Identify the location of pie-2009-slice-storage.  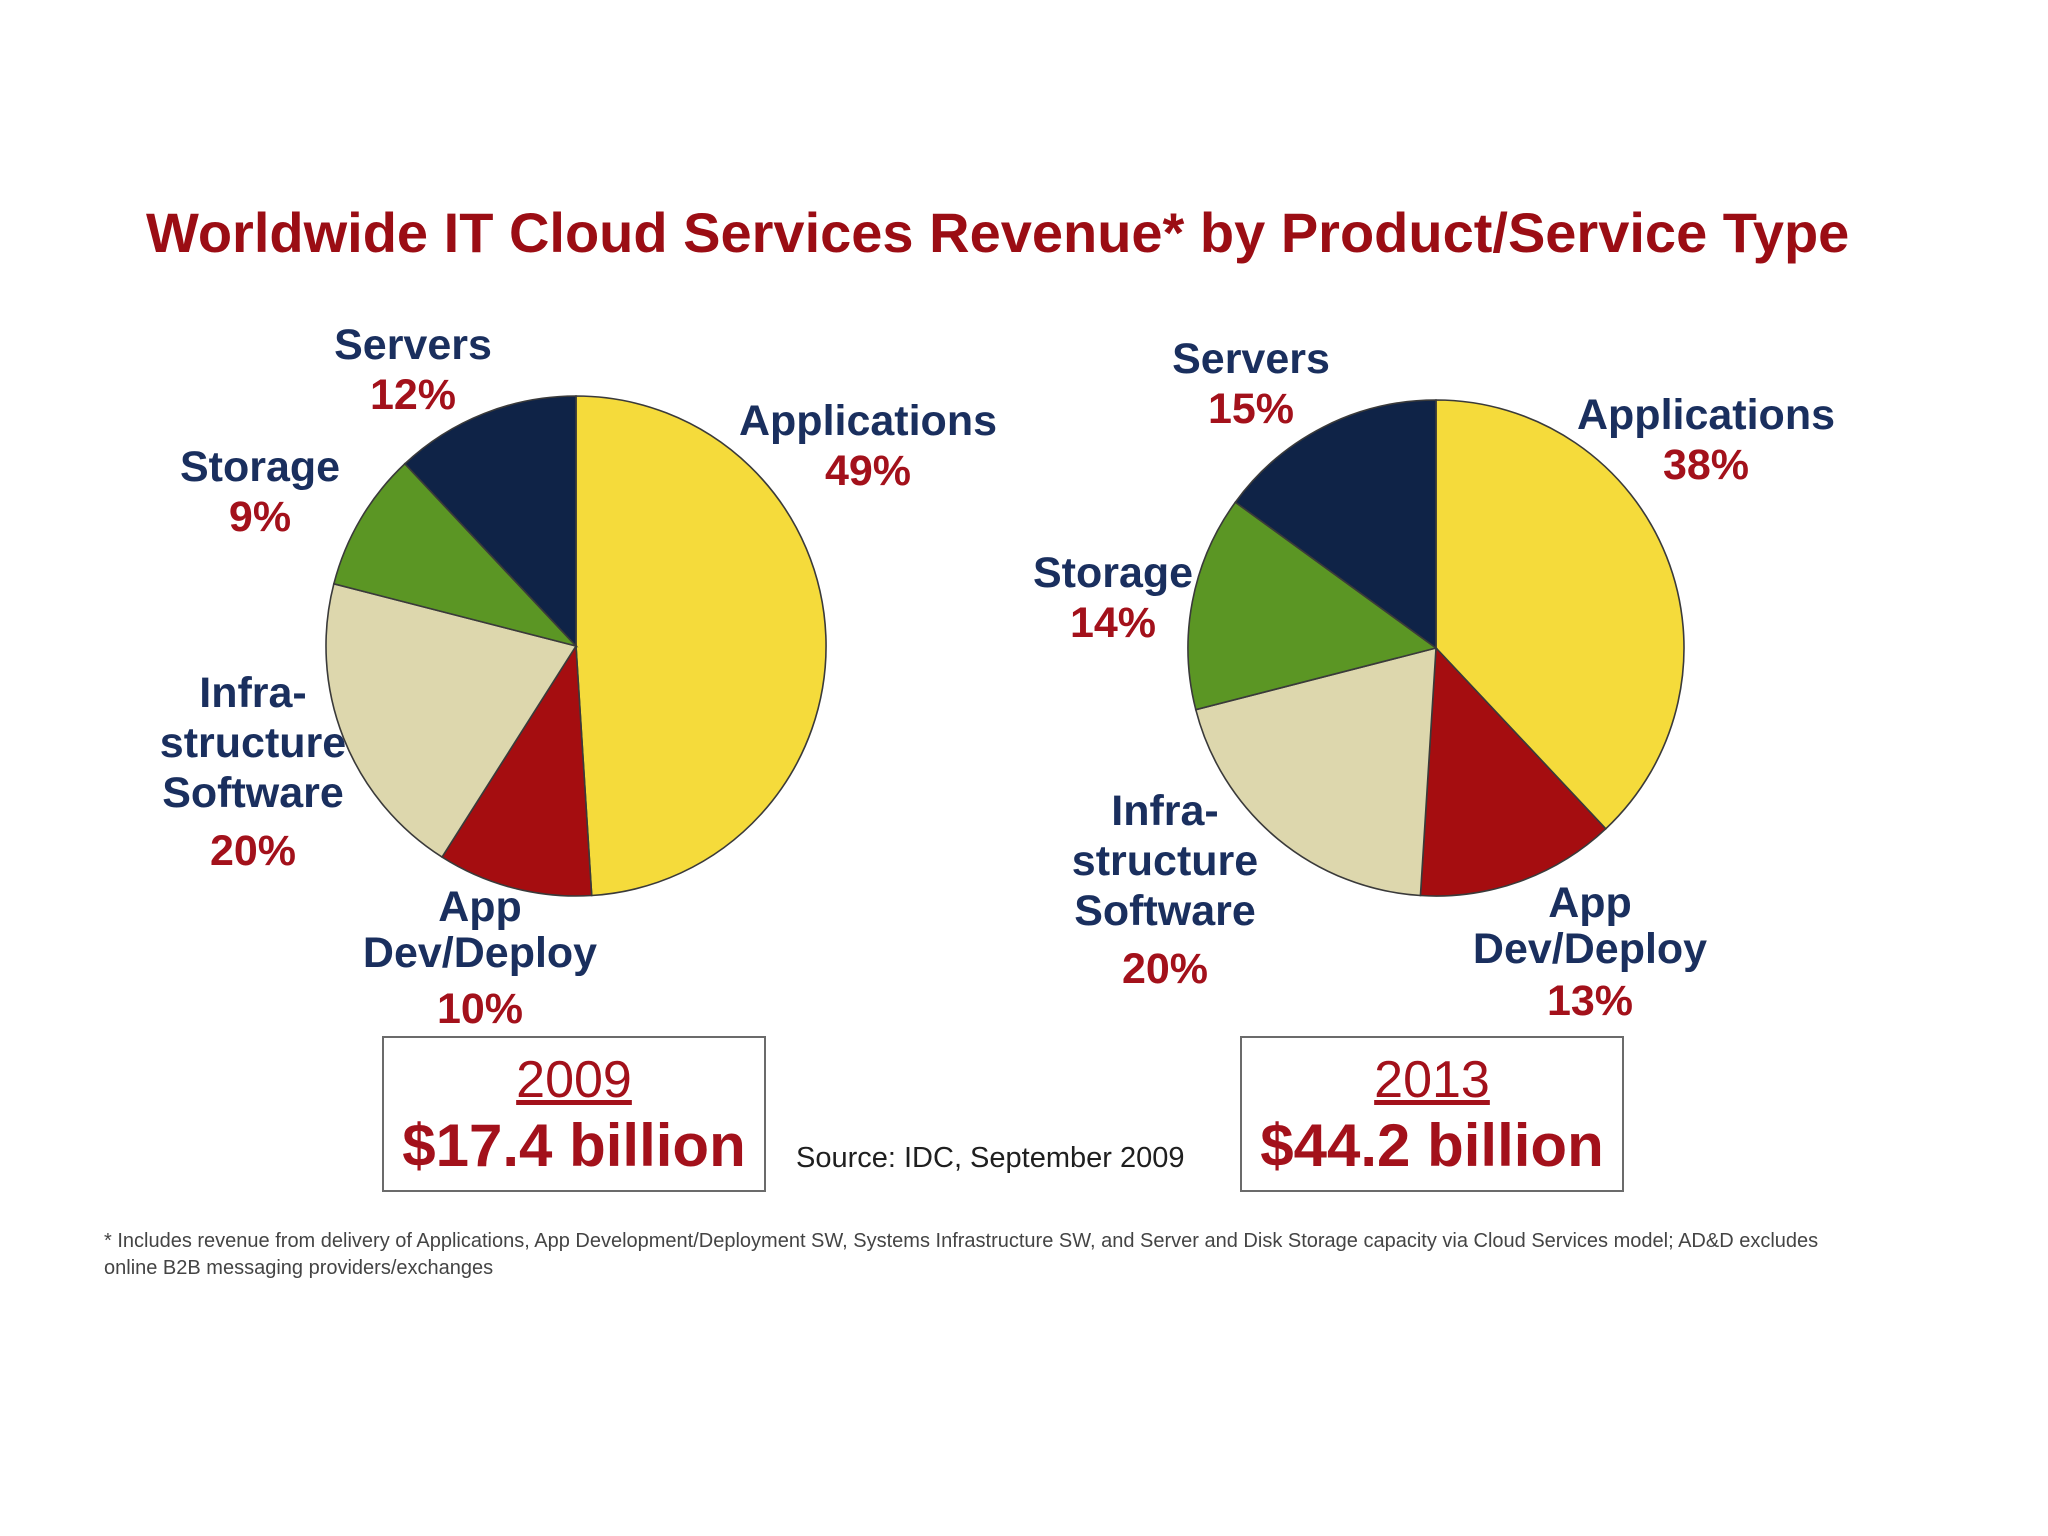
(455, 555).